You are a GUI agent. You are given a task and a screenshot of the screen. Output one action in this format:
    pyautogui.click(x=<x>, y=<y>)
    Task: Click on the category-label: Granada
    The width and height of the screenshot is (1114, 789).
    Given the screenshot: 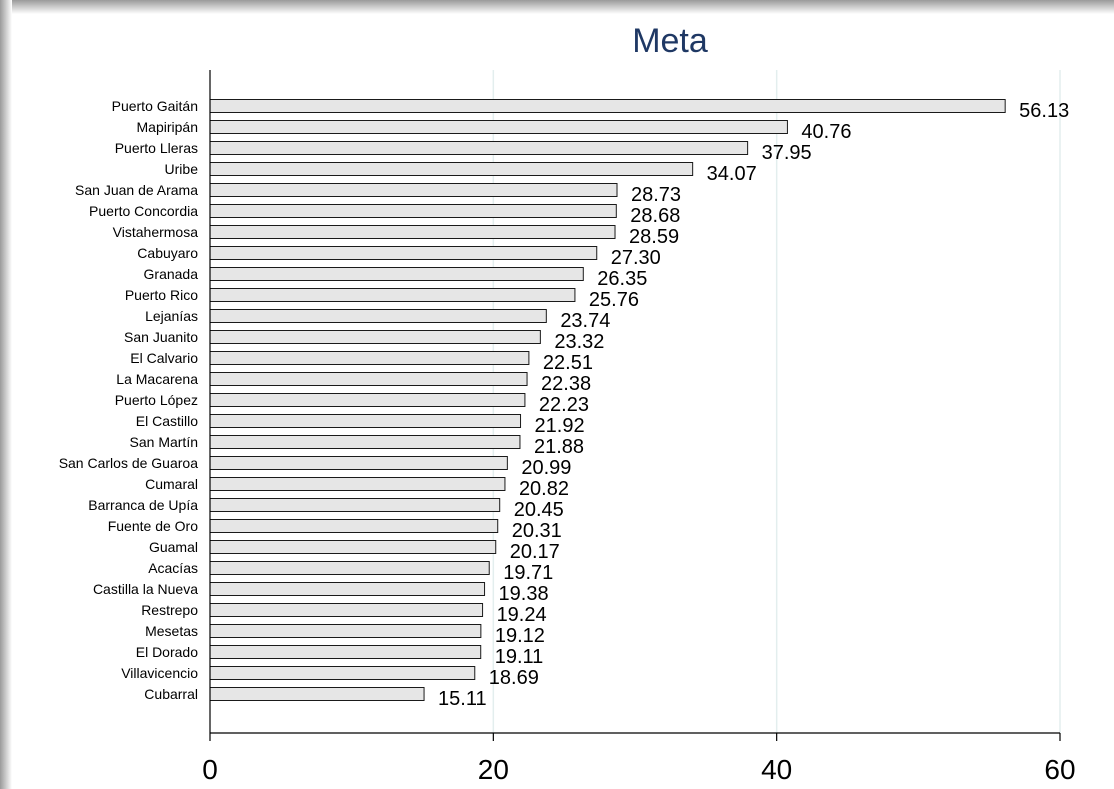 What is the action you would take?
    pyautogui.click(x=171, y=274)
    